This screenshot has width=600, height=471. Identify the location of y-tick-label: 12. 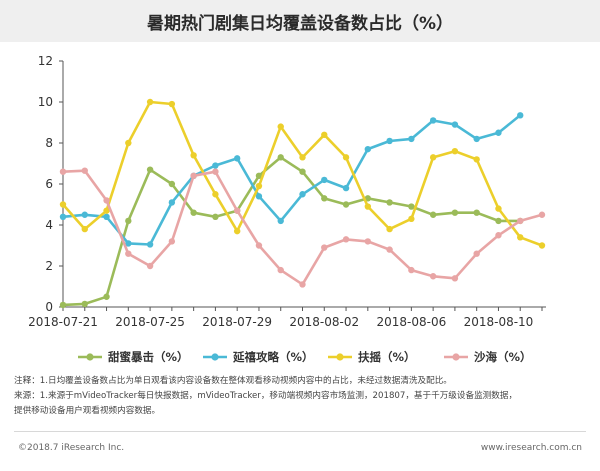
(45, 61).